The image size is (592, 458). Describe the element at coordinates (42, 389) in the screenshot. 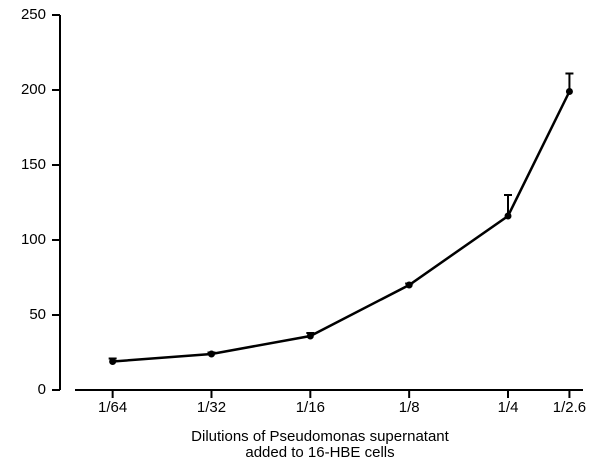

I see `y-tick-label: 0` at that location.